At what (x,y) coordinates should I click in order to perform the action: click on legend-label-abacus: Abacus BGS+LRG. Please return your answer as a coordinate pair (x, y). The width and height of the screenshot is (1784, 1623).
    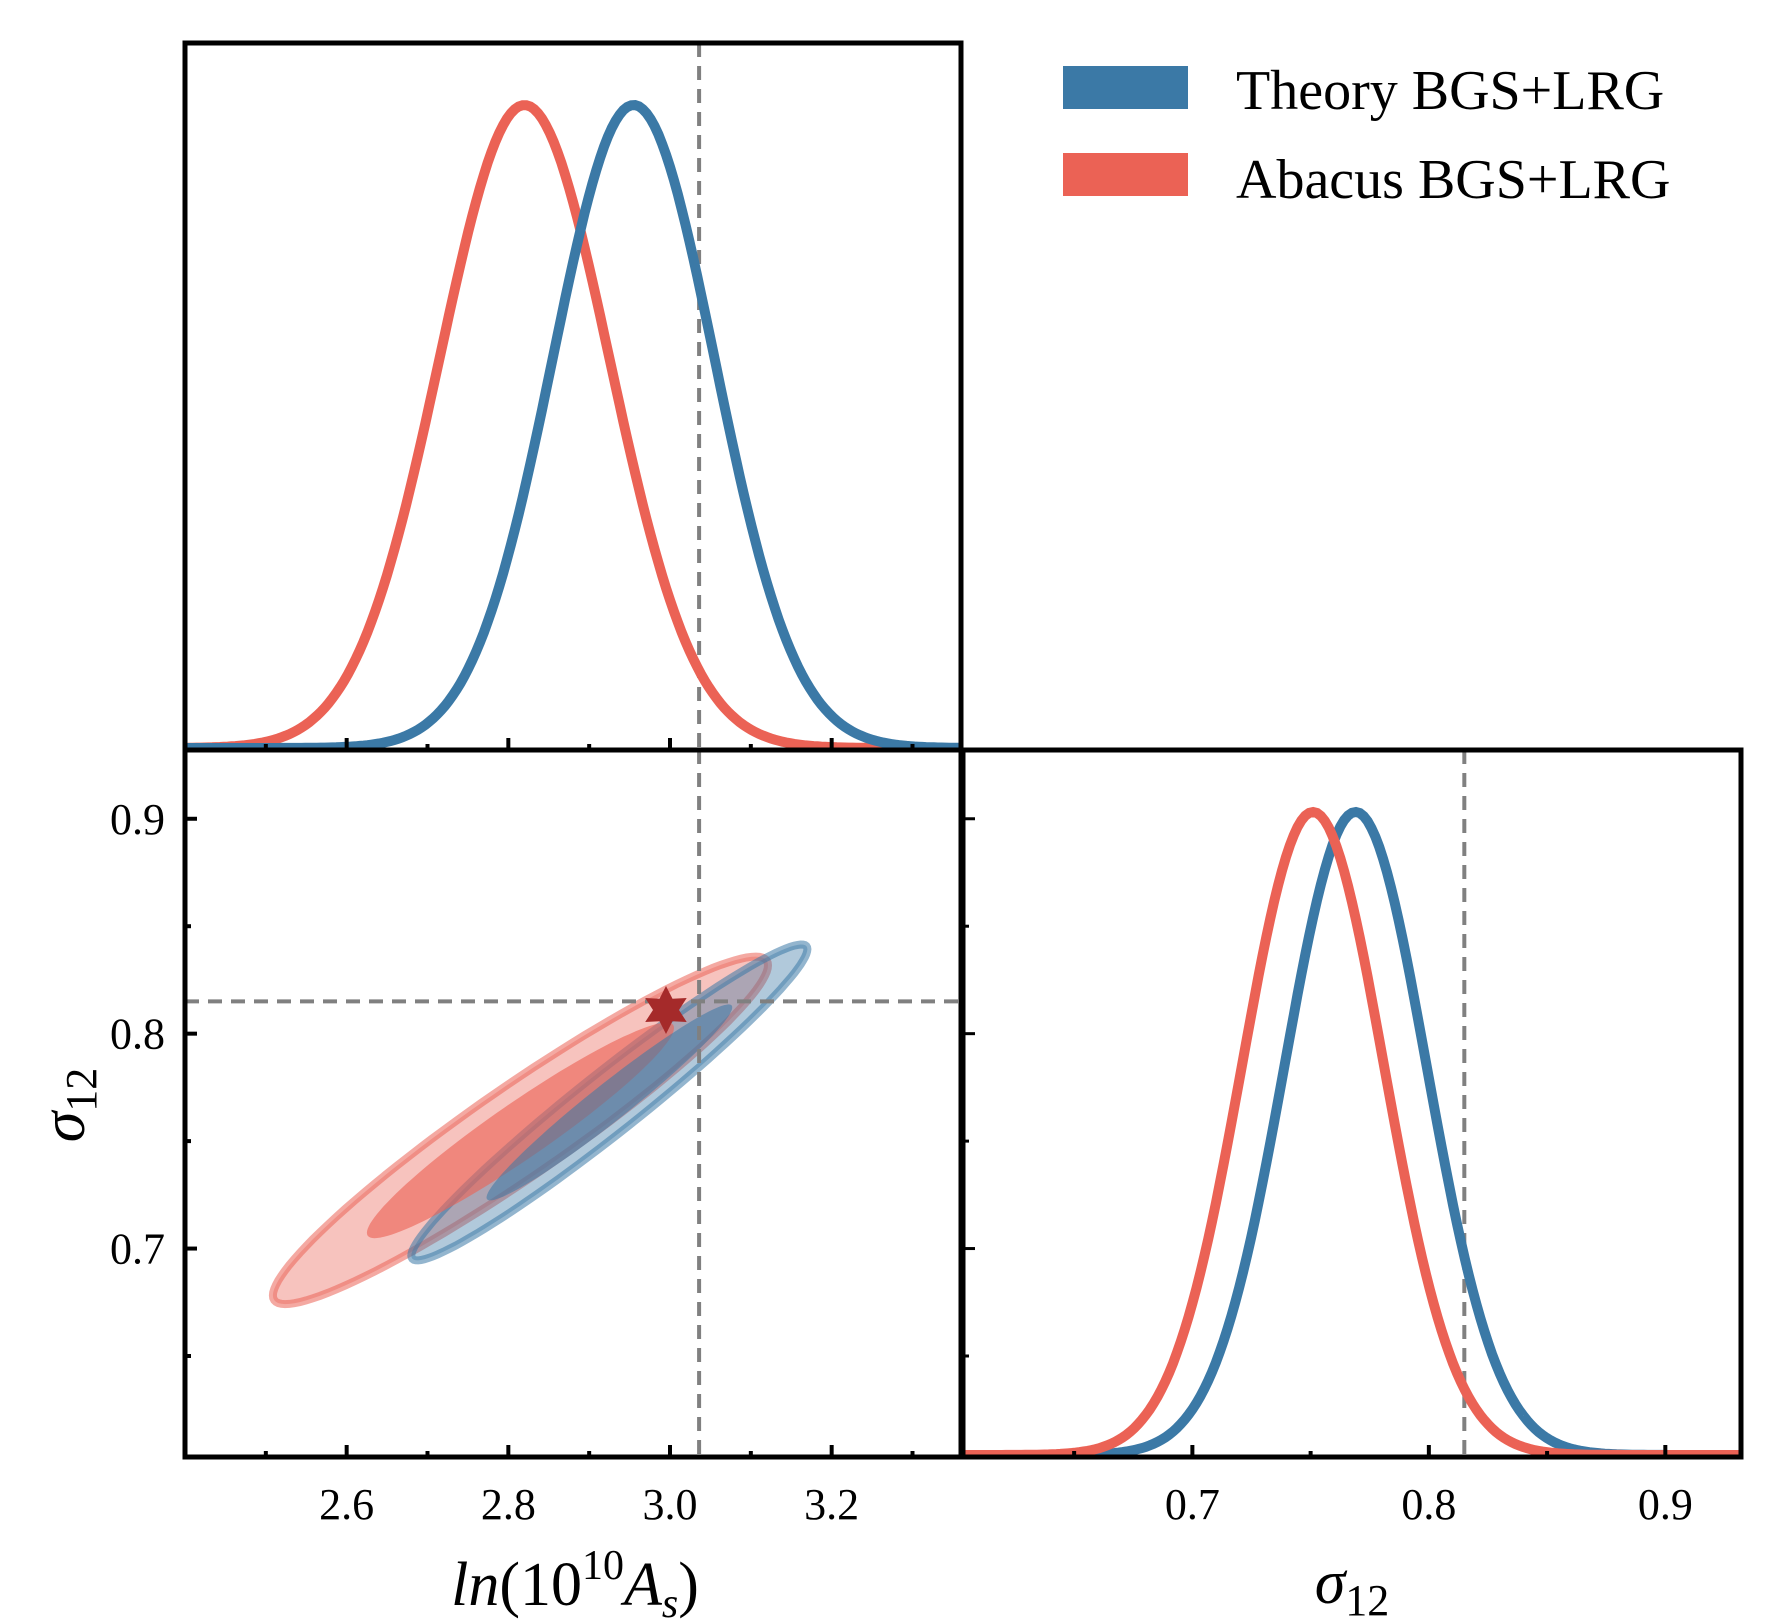
    Looking at the image, I should click on (1453, 180).